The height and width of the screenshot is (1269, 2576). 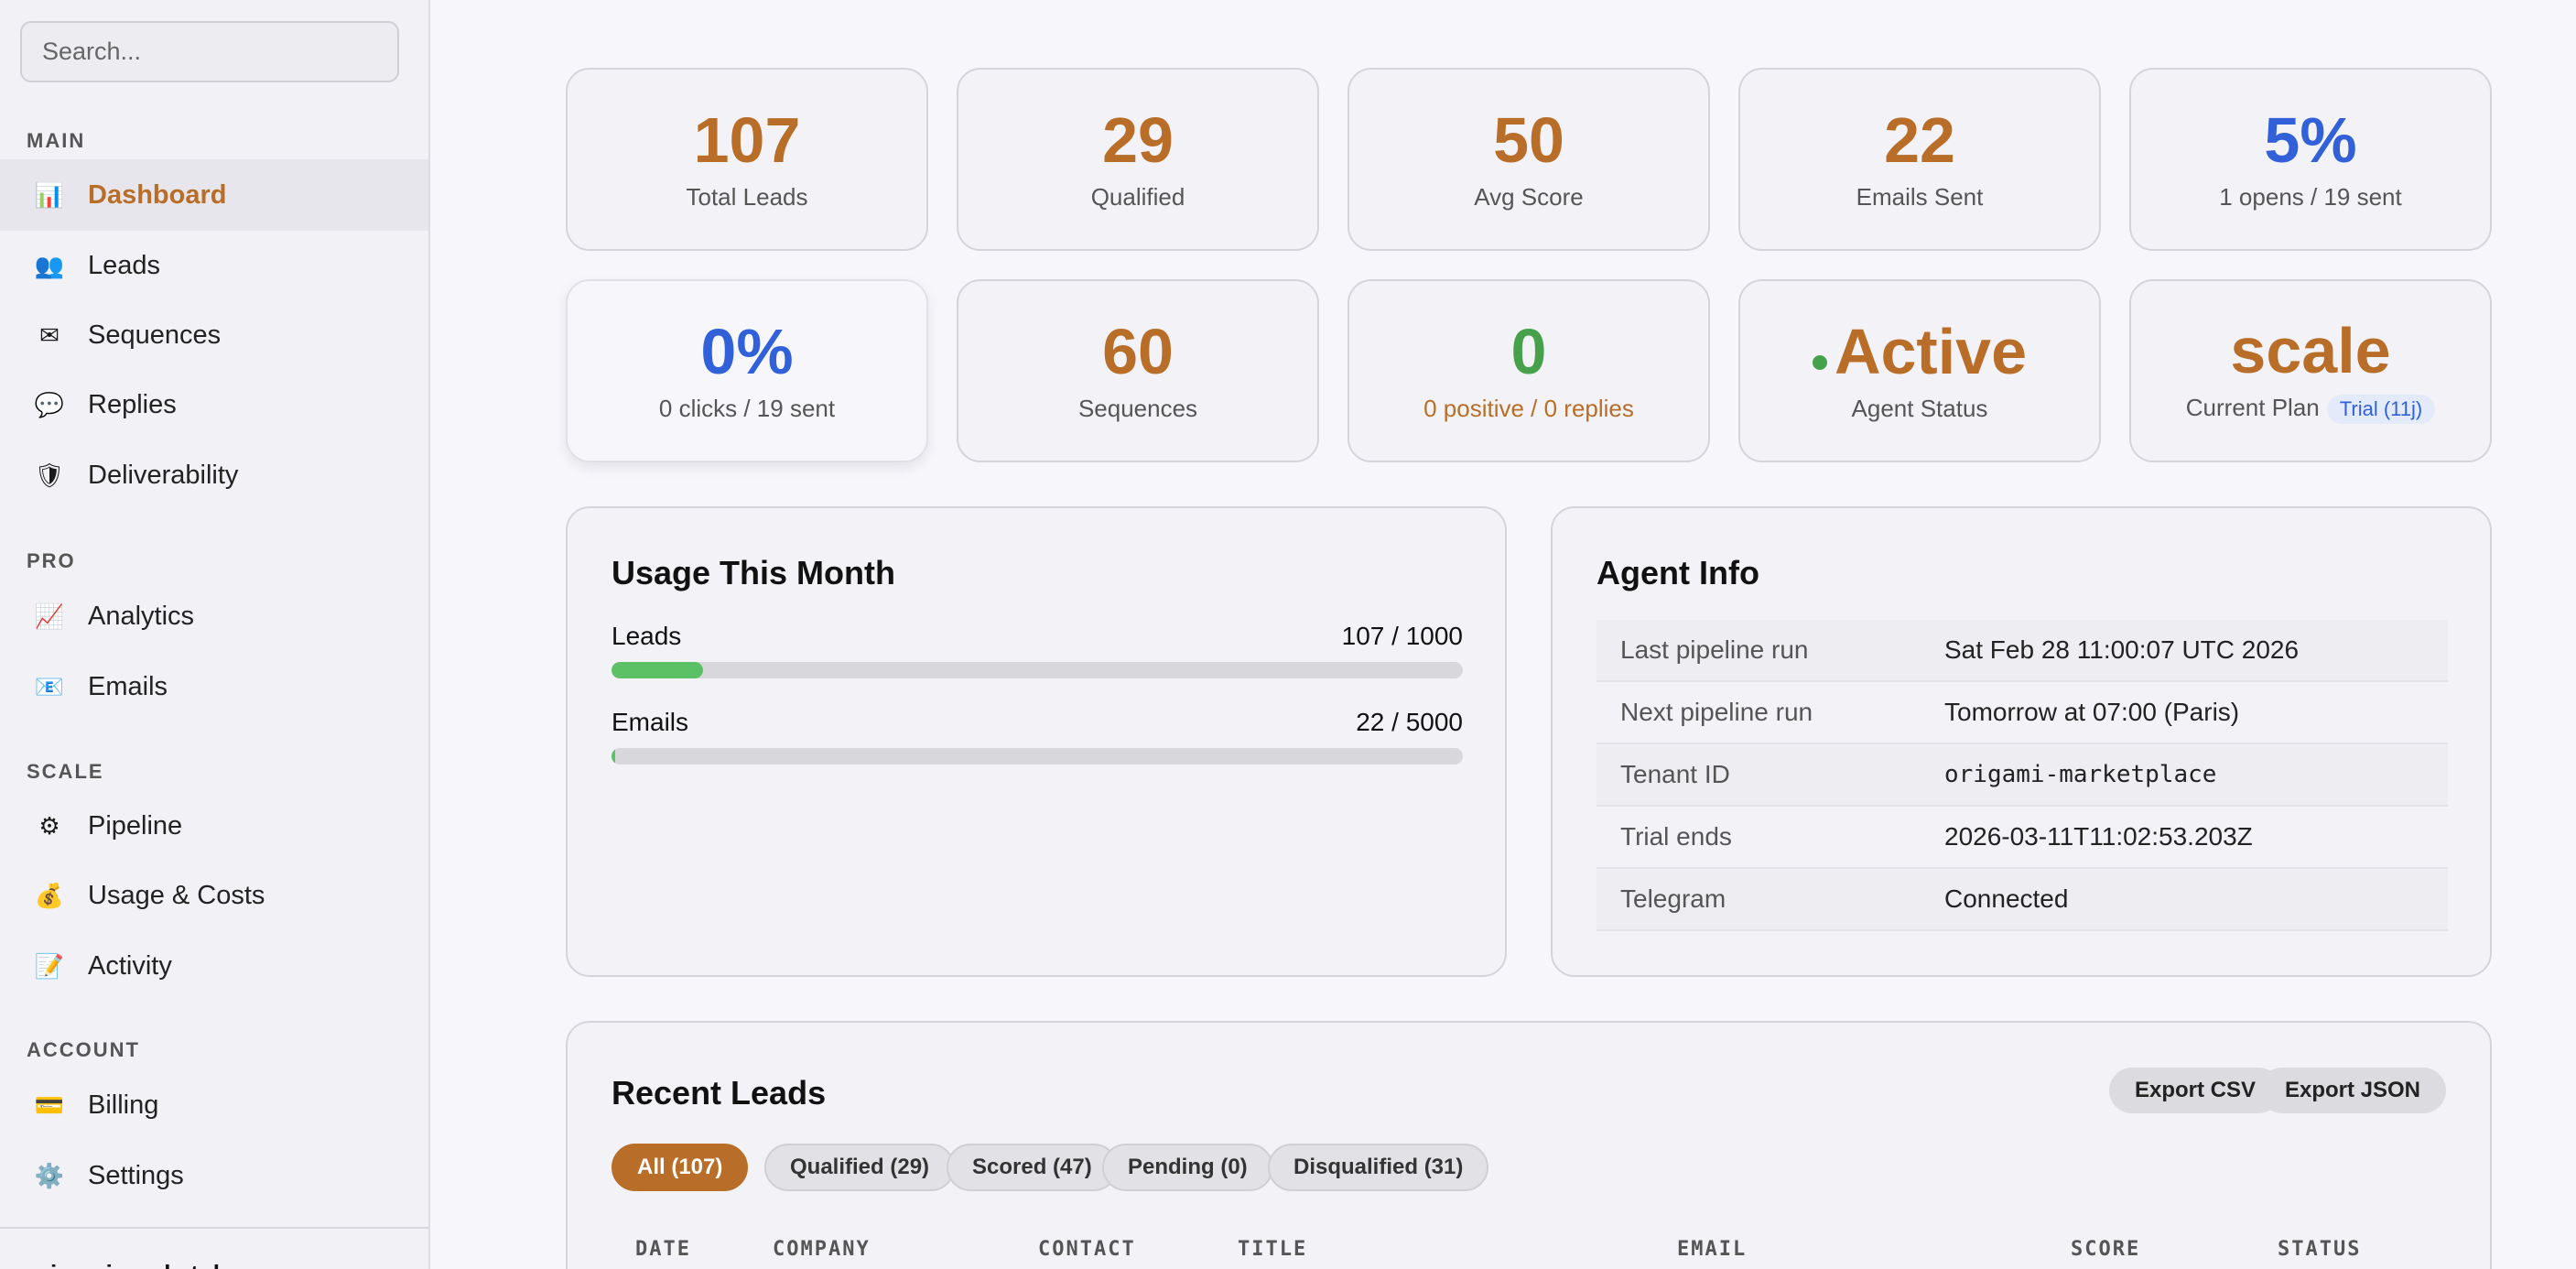 I want to click on info-row: Tenant ID origami-marketplace, so click(x=2022, y=775).